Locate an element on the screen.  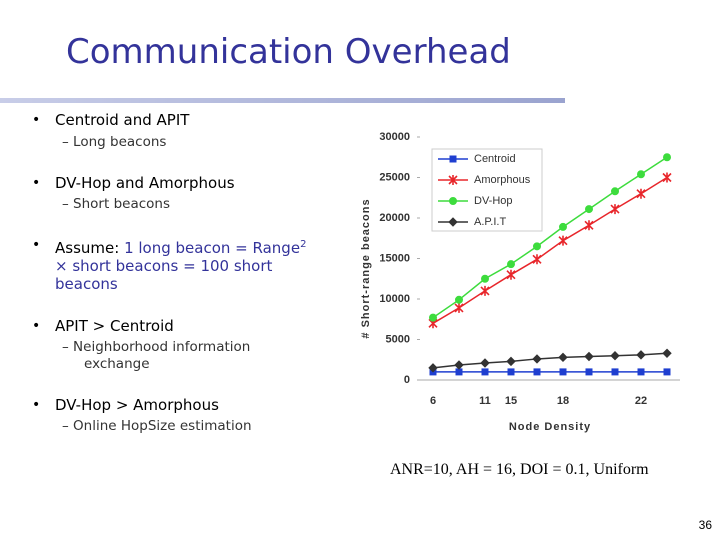
legend-label: Amorphous is located at coordinates (502, 180).